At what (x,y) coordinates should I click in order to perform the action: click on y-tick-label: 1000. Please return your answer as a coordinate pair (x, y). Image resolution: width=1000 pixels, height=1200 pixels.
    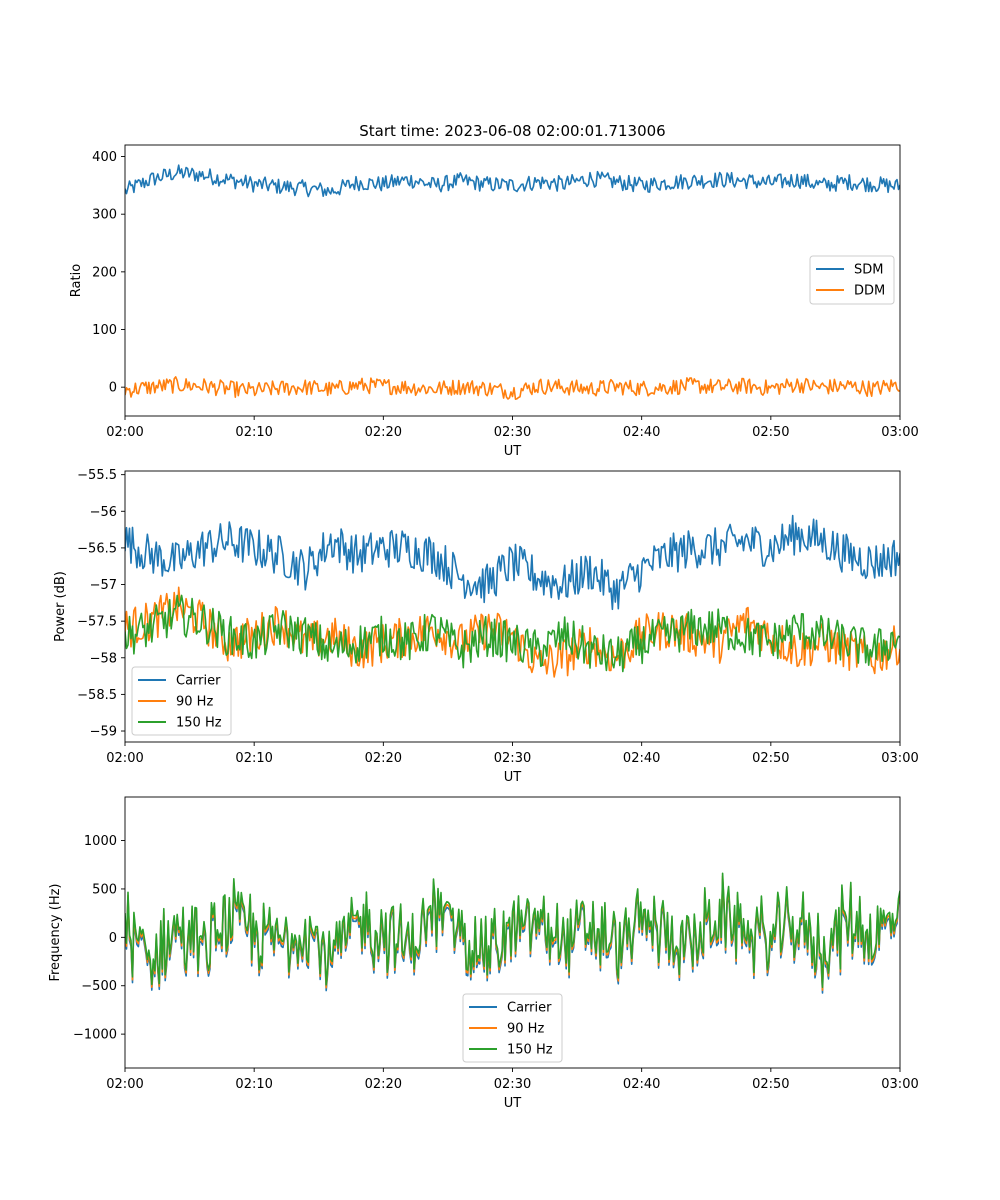
    Looking at the image, I should click on (100, 841).